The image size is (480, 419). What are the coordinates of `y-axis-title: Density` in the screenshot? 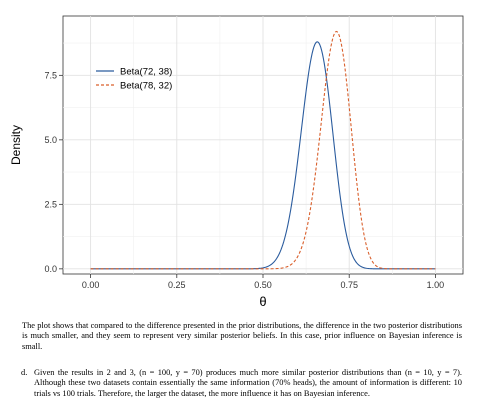 It's located at (16, 145).